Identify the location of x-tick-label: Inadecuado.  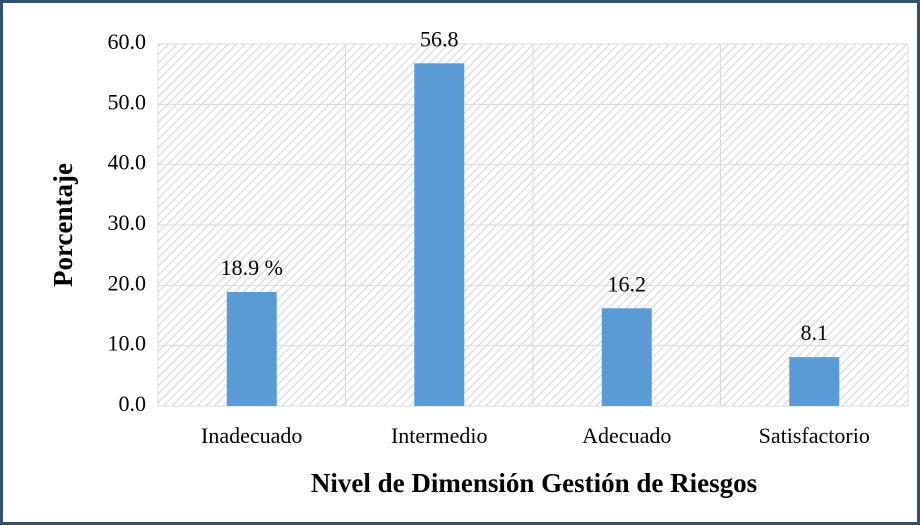
(251, 435).